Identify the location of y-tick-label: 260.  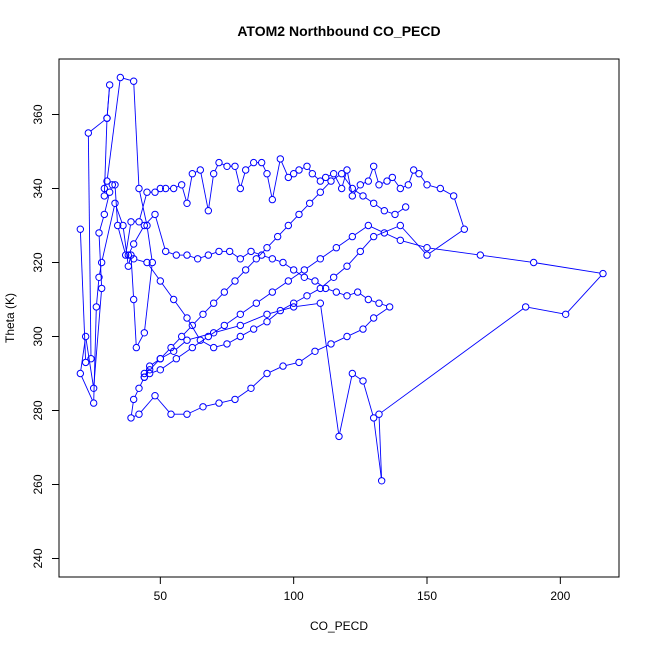
(38, 484).